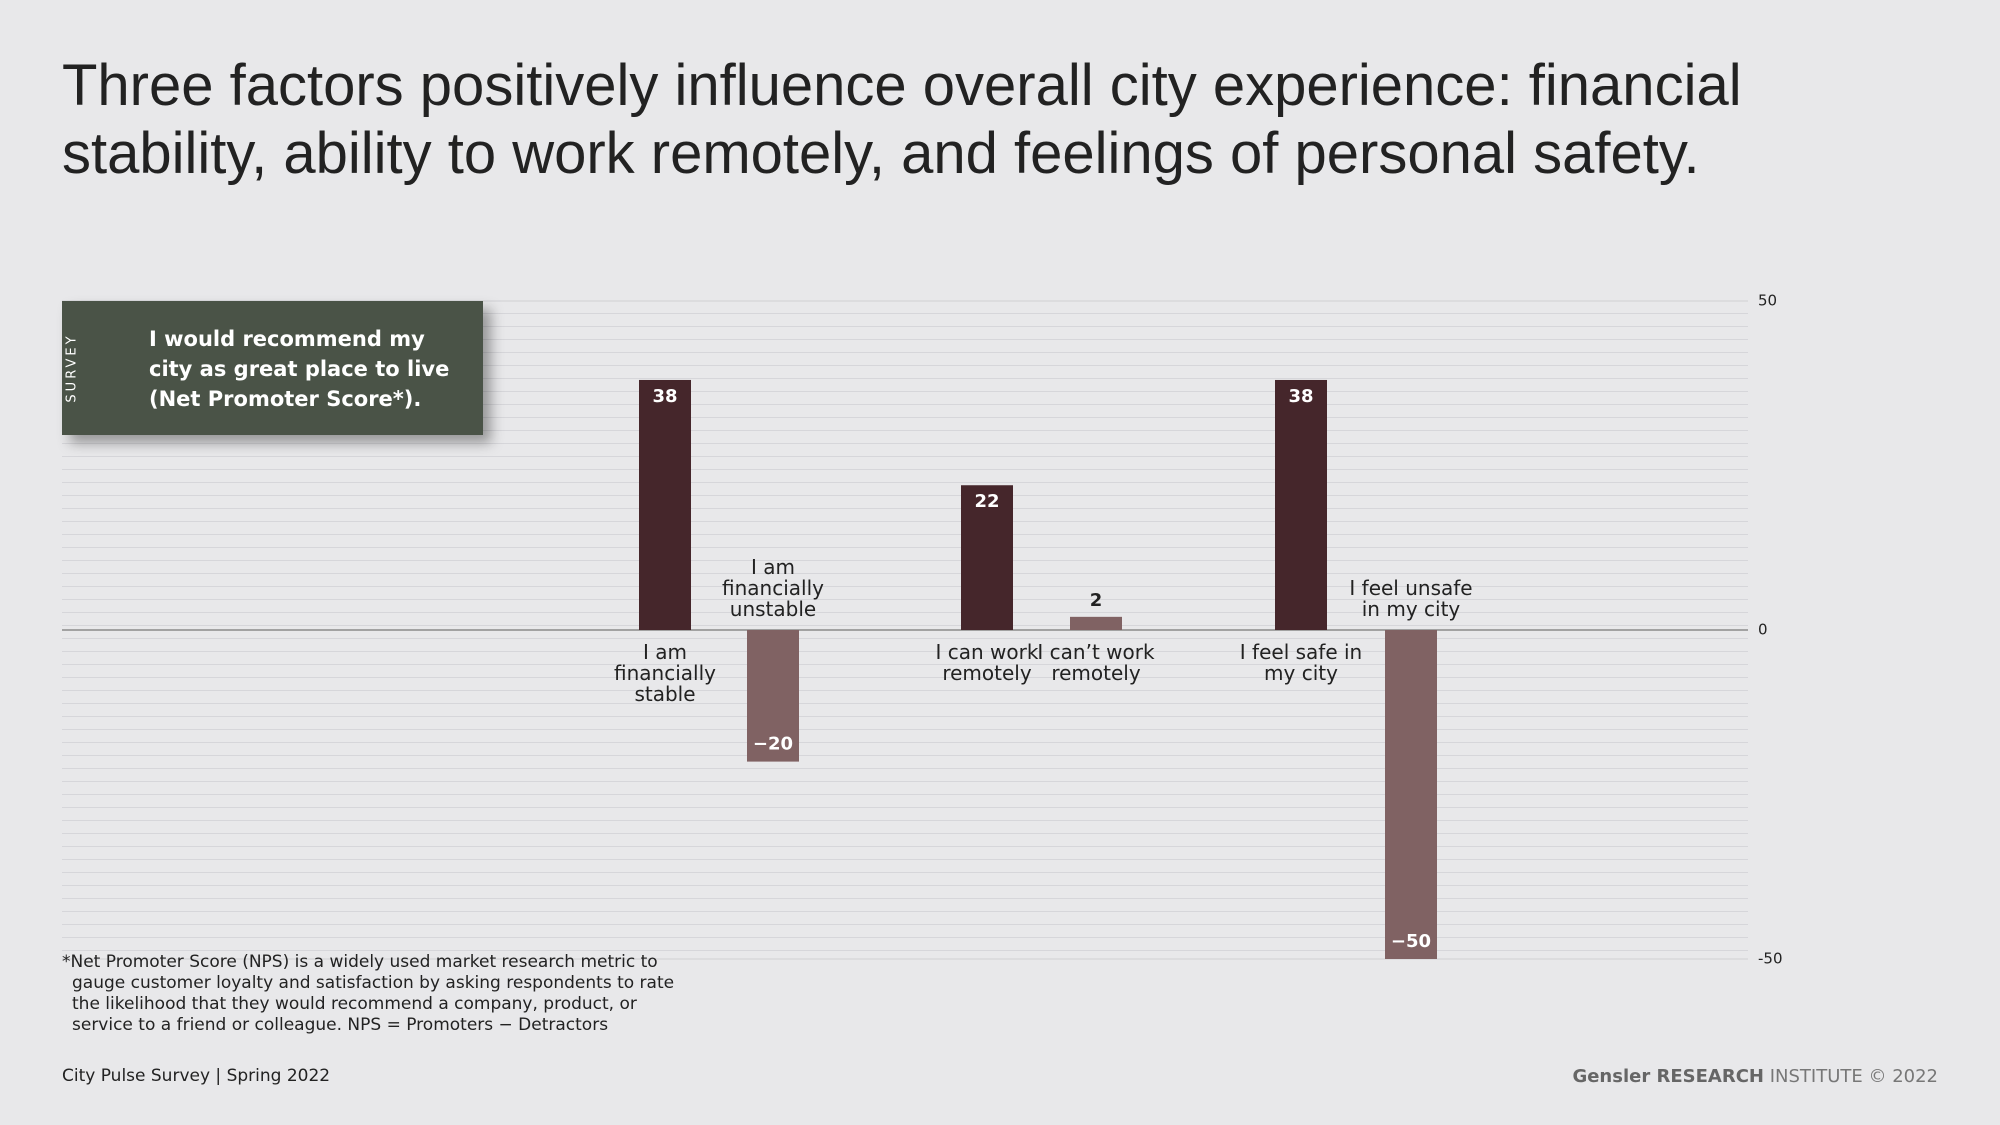 The image size is (2000, 1125). I want to click on credit: Gensler RESEARCH INSTITUTE © 2022, so click(1755, 1076).